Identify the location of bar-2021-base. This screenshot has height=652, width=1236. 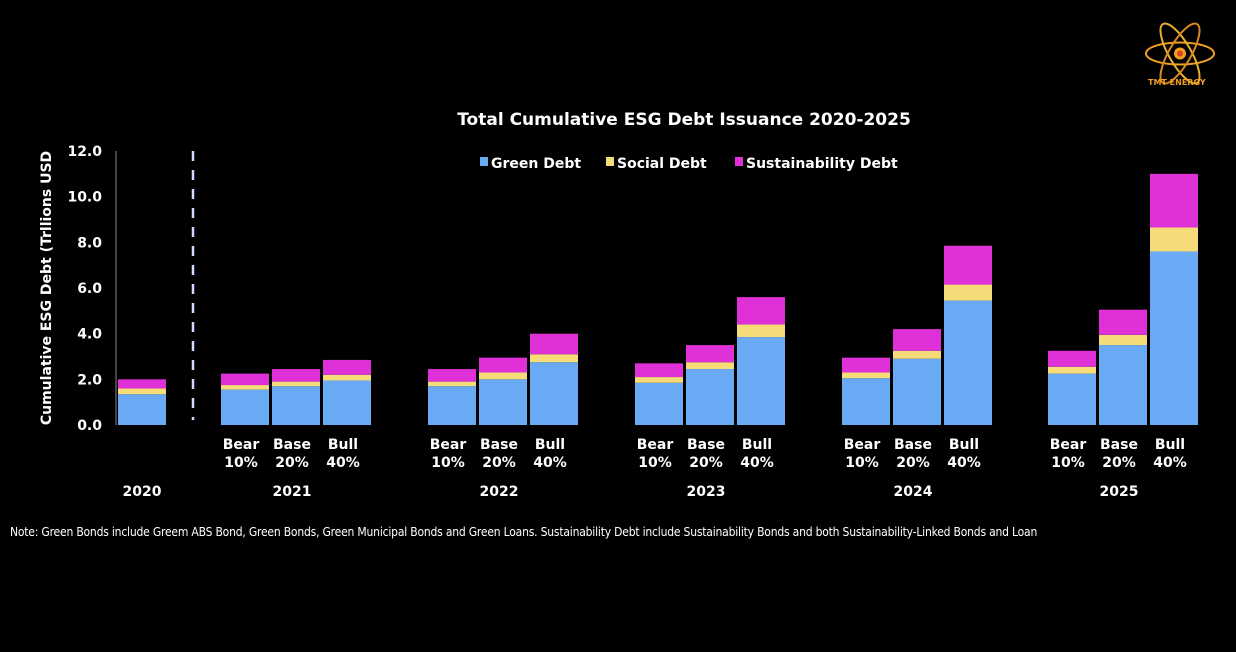
(296, 397).